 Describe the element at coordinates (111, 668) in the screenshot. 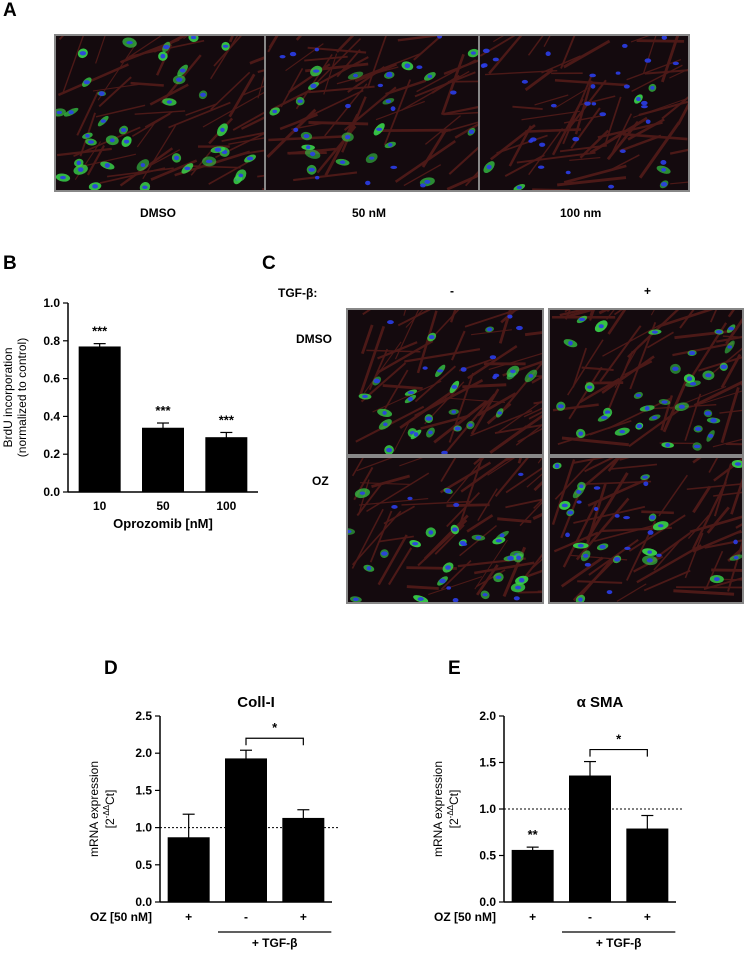

I see `panel-letter-d: D` at that location.